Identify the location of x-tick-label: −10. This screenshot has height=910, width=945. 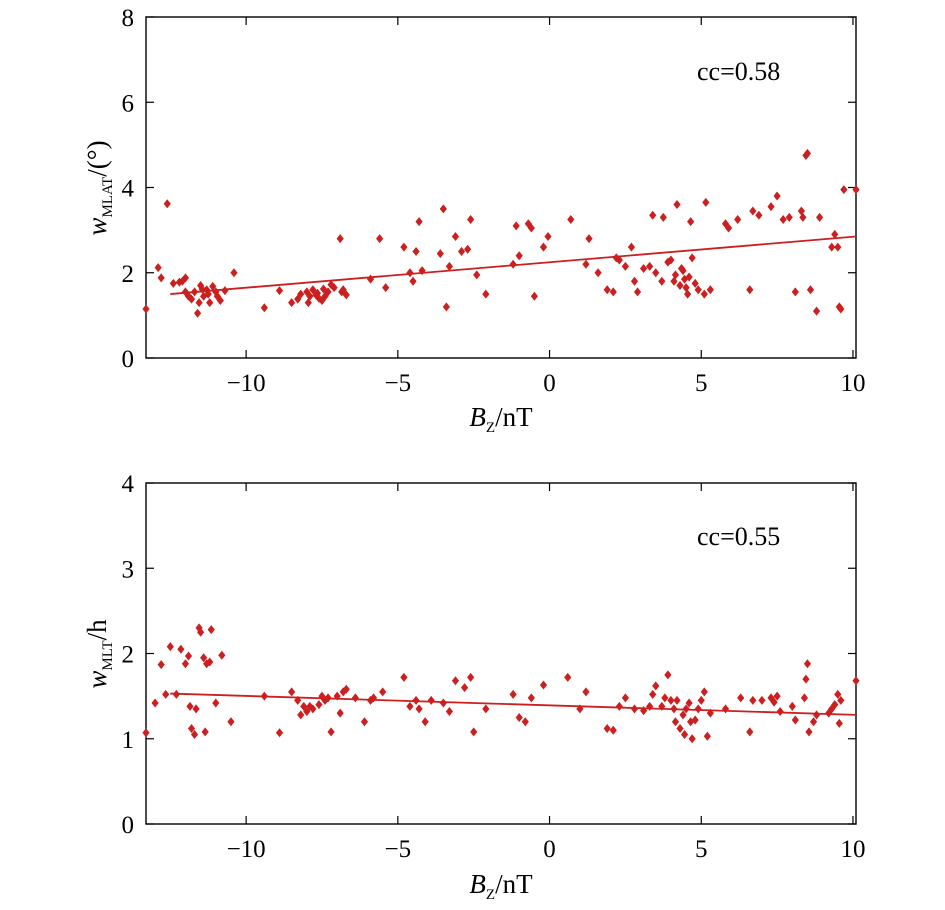
(246, 383).